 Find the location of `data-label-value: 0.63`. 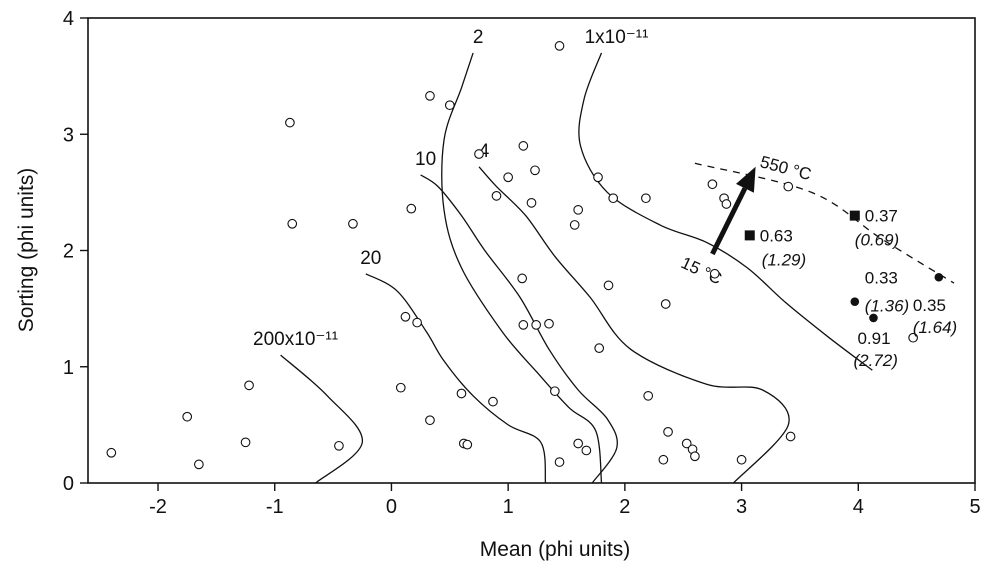

data-label-value: 0.63 is located at coordinates (776, 235).